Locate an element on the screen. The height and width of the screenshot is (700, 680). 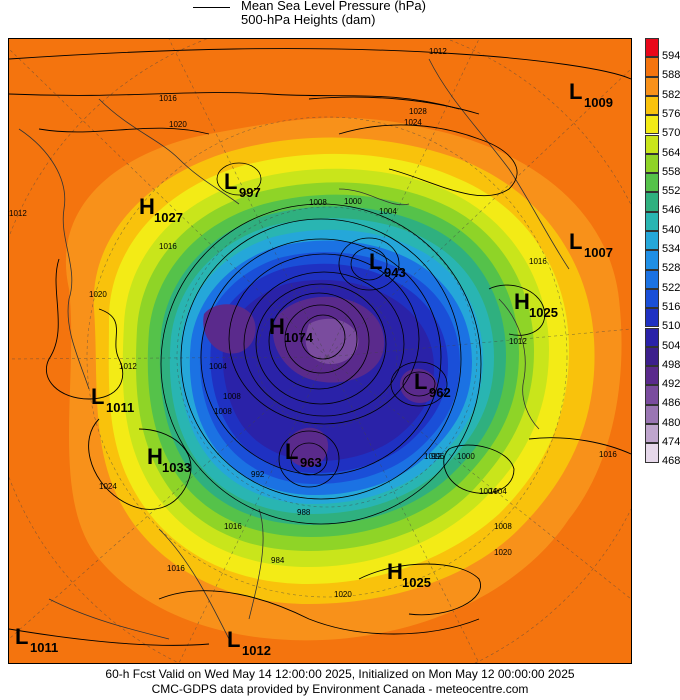
legend-500hpa-label: 500-hPa Heights (dam) is located at coordinates (308, 19).